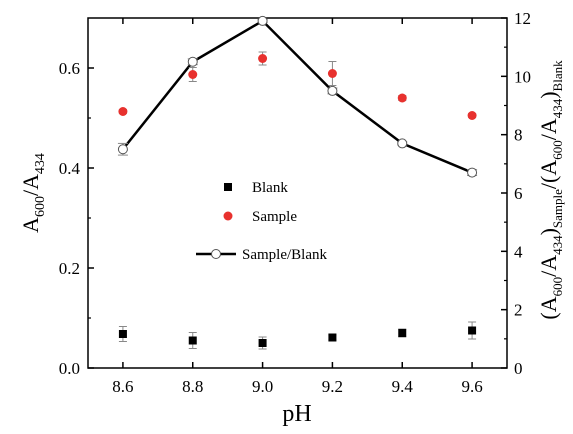 This screenshot has width=573, height=434. What do you see at coordinates (518, 135) in the screenshot?
I see `right-y-tick-label: 8` at bounding box center [518, 135].